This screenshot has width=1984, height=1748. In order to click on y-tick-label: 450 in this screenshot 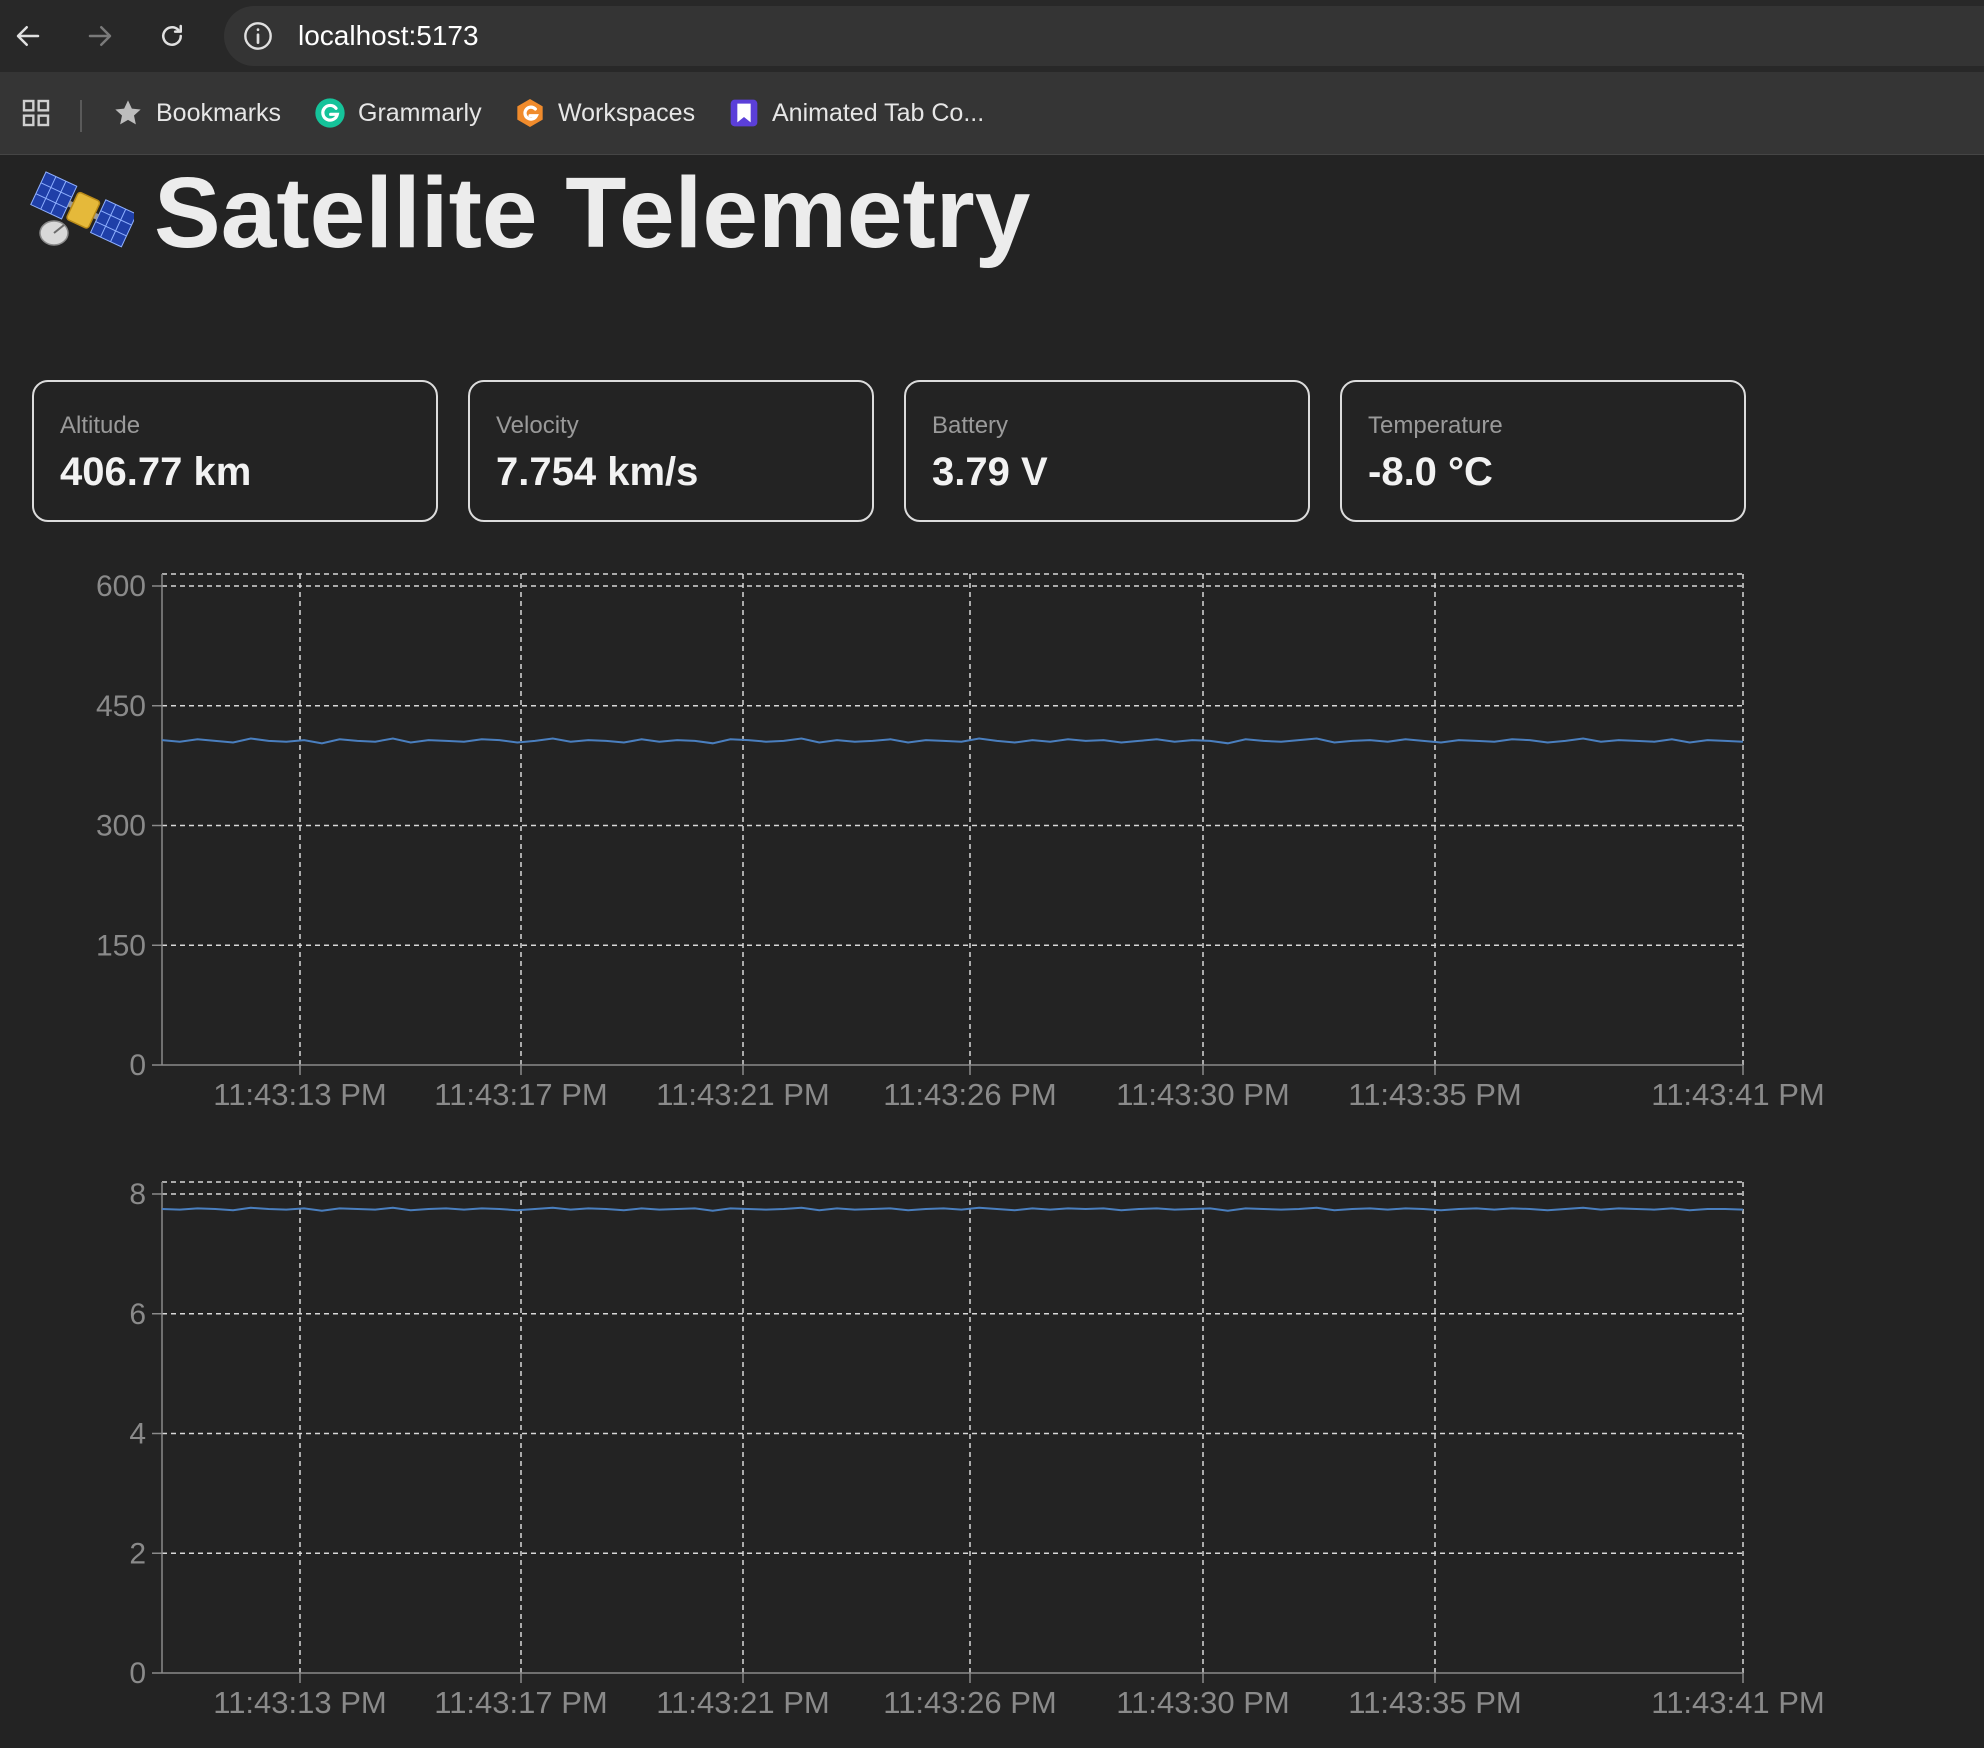, I will do `click(121, 706)`.